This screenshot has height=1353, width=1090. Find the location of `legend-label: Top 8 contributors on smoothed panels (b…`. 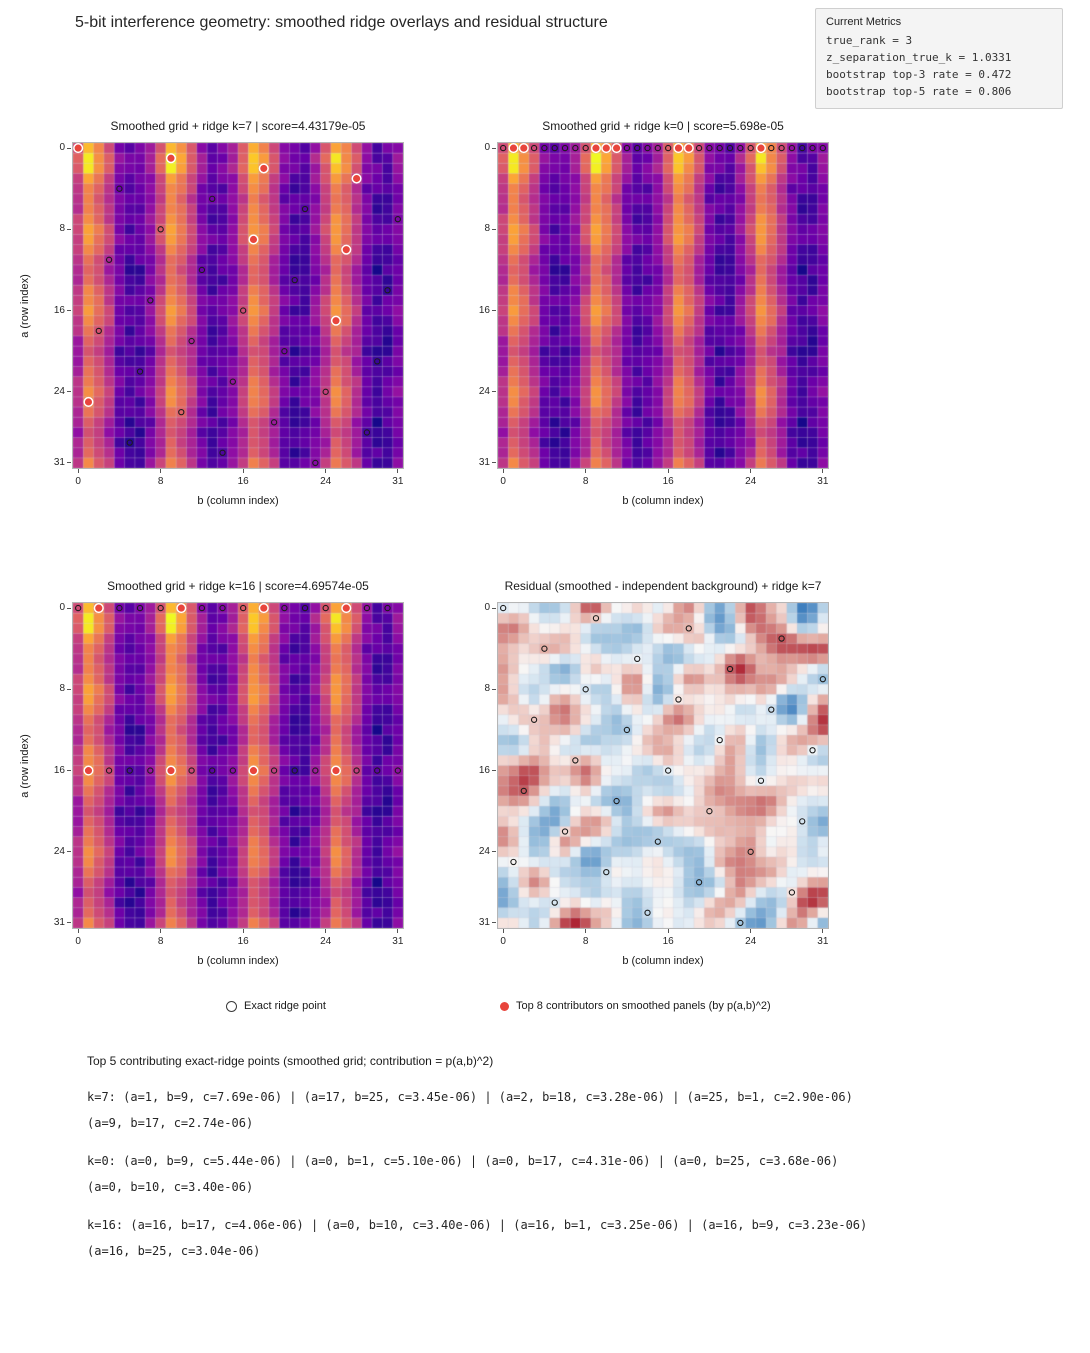

legend-label: Top 8 contributors on smoothed panels (b… is located at coordinates (643, 1006).